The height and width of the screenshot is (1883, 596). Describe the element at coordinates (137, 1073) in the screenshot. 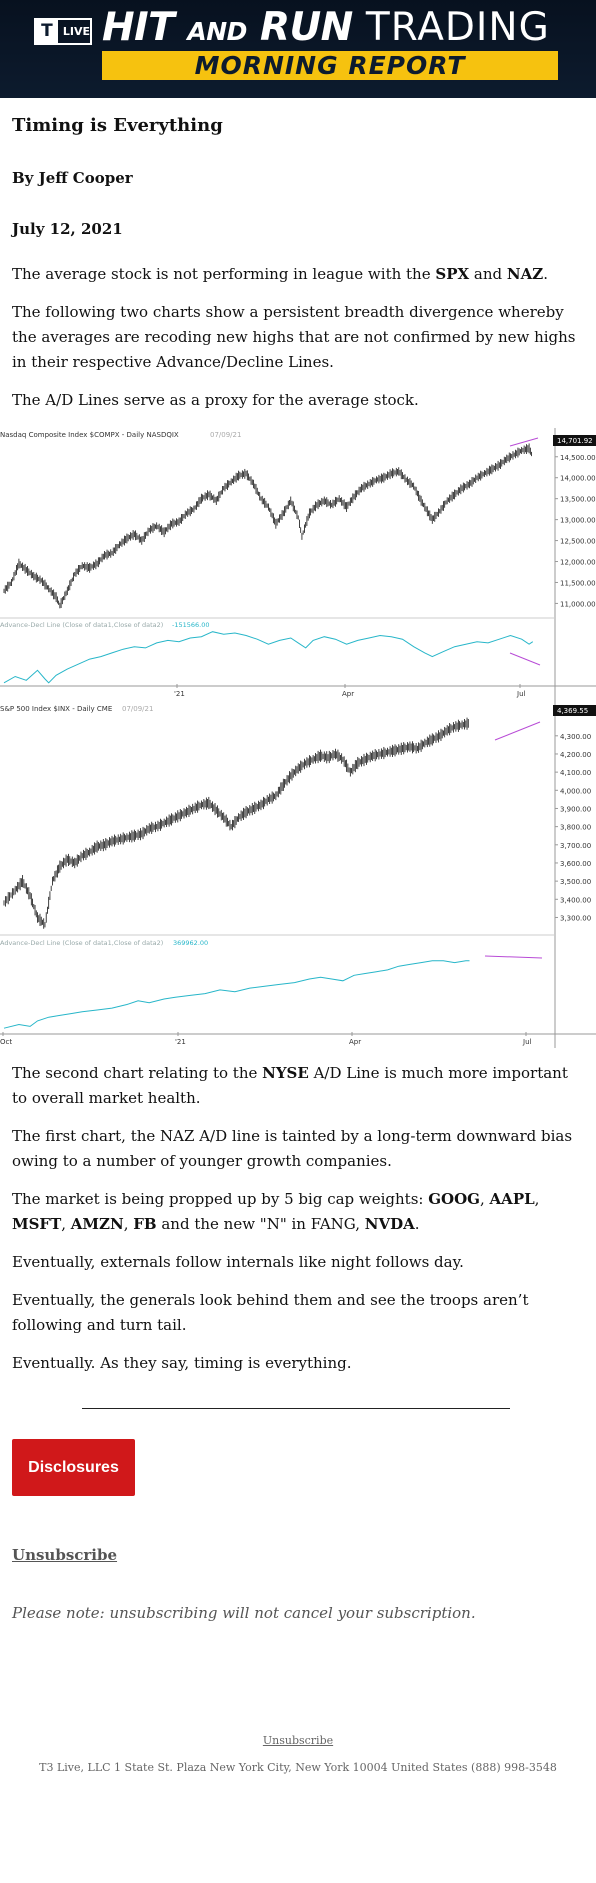

I see `p4-pre: The second chart relating to the` at that location.